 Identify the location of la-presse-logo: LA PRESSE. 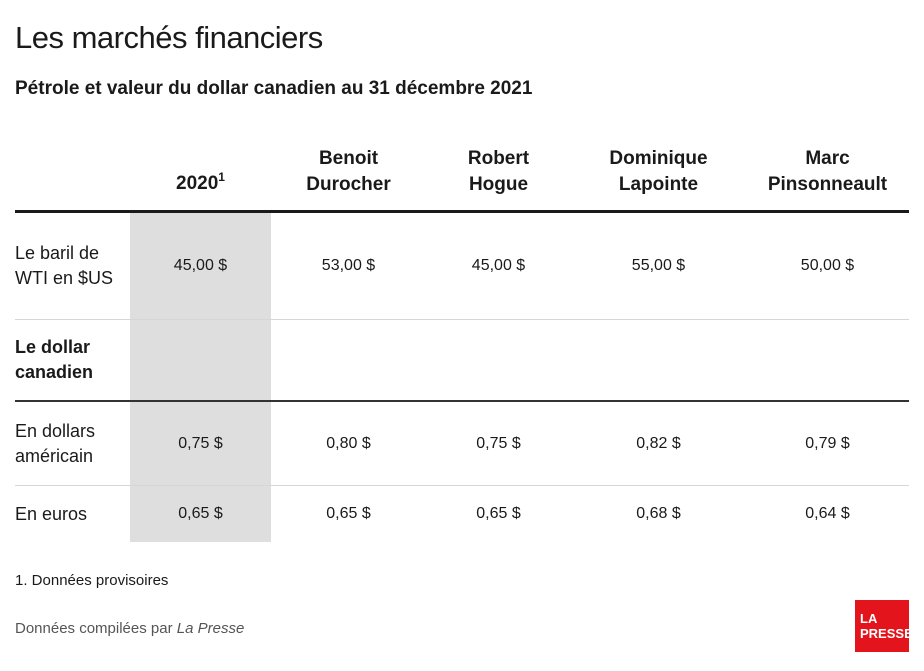
(884, 626).